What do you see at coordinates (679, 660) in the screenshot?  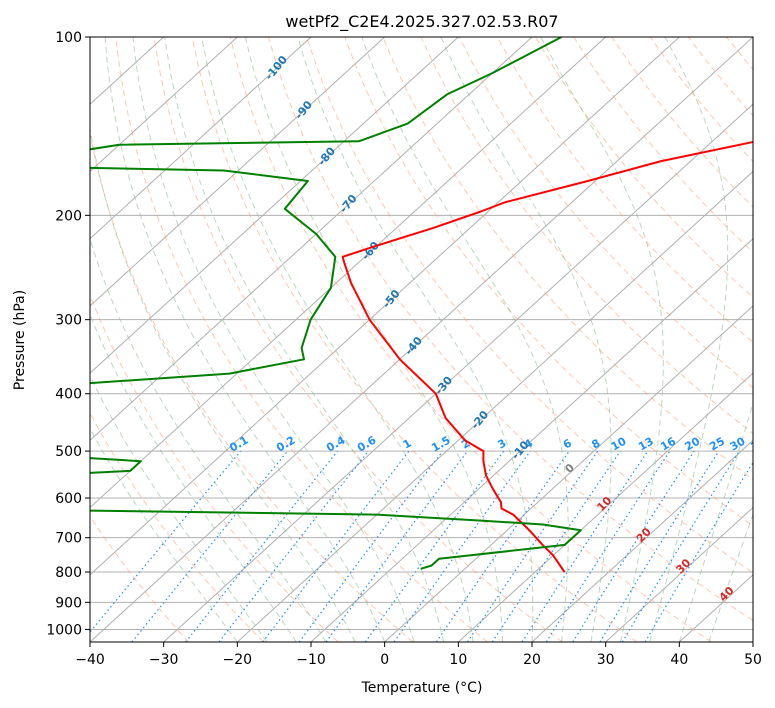 I see `x-tick-label: 40` at bounding box center [679, 660].